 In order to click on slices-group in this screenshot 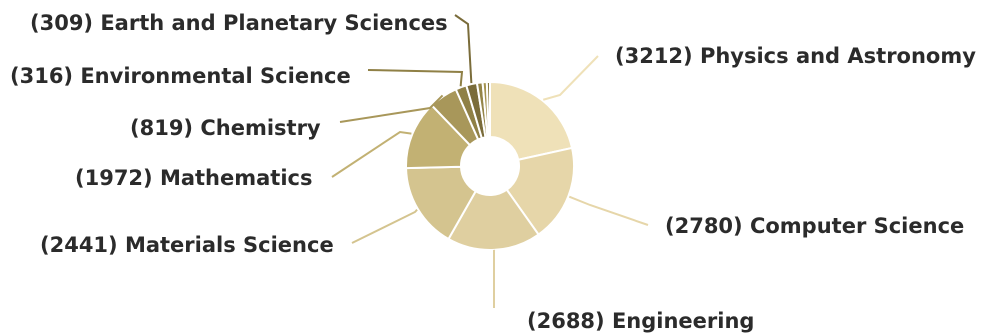, I will do `click(490, 165)`.